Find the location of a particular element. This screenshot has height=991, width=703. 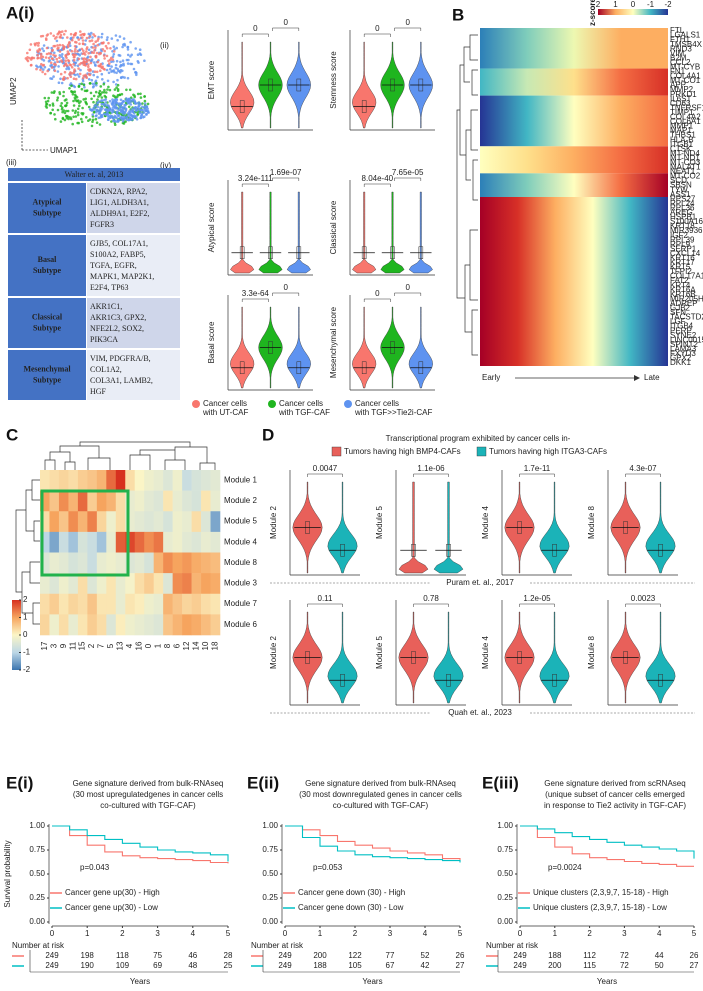

label: KRT4 is located at coordinates (680, 285).